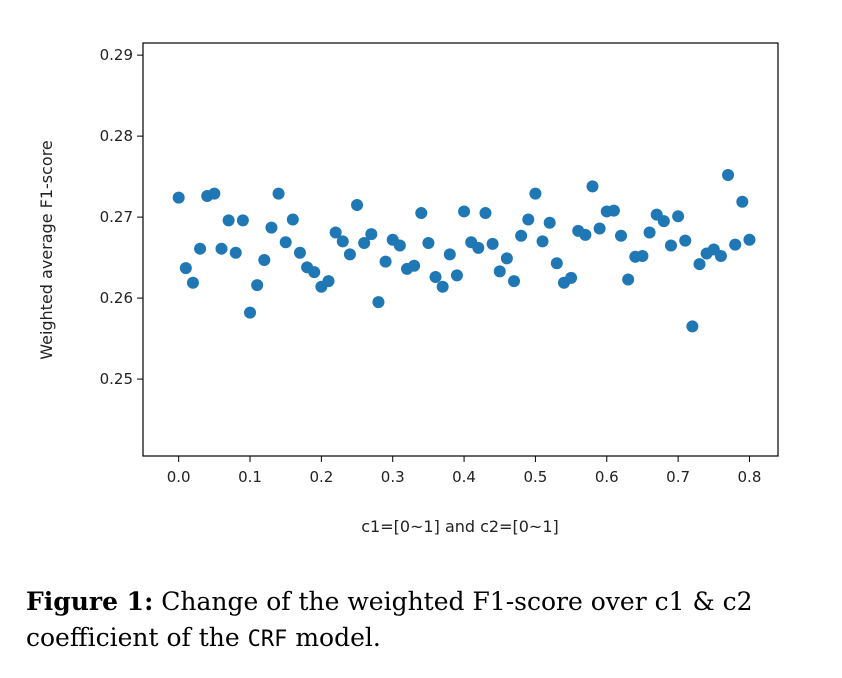 Image resolution: width=842 pixels, height=678 pixels. I want to click on x-tick-label: 0.2, so click(321, 477).